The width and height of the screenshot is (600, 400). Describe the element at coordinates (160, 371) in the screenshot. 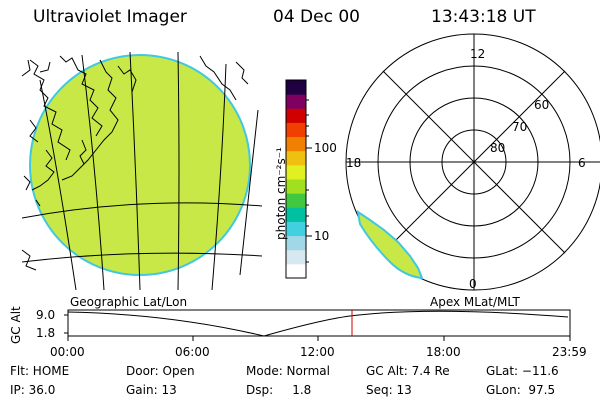

I see `door-readout: Door: Open` at that location.